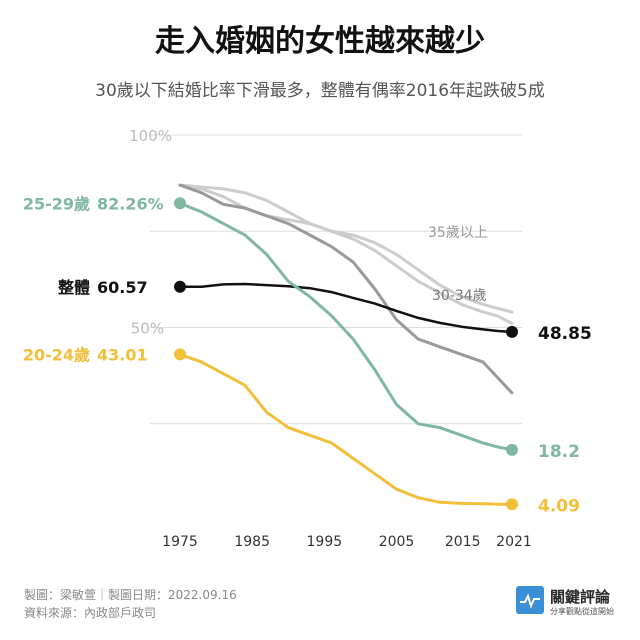 The height and width of the screenshot is (640, 640). What do you see at coordinates (559, 506) in the screenshot?
I see `data-label: 4.09` at bounding box center [559, 506].